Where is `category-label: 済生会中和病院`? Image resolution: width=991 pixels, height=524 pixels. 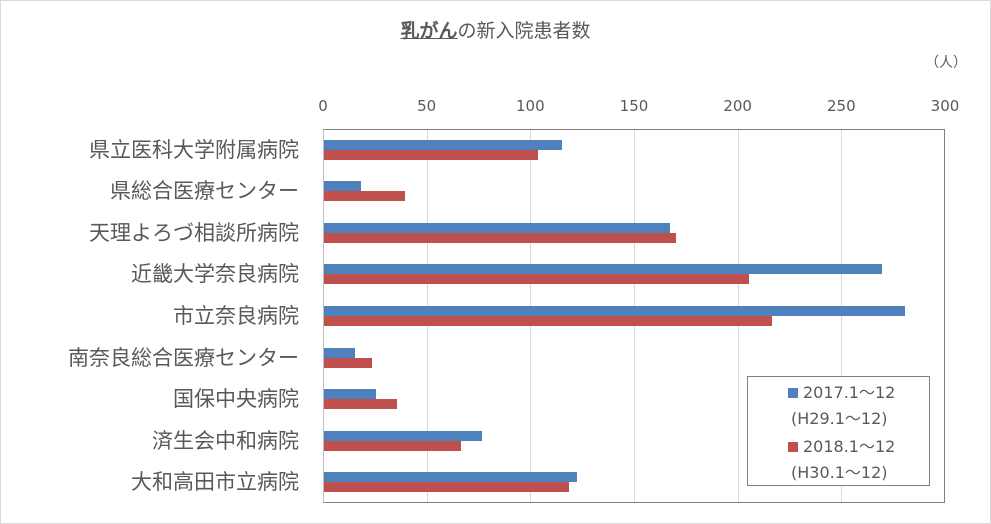 category-label: 済生会中和病院 is located at coordinates (225, 440).